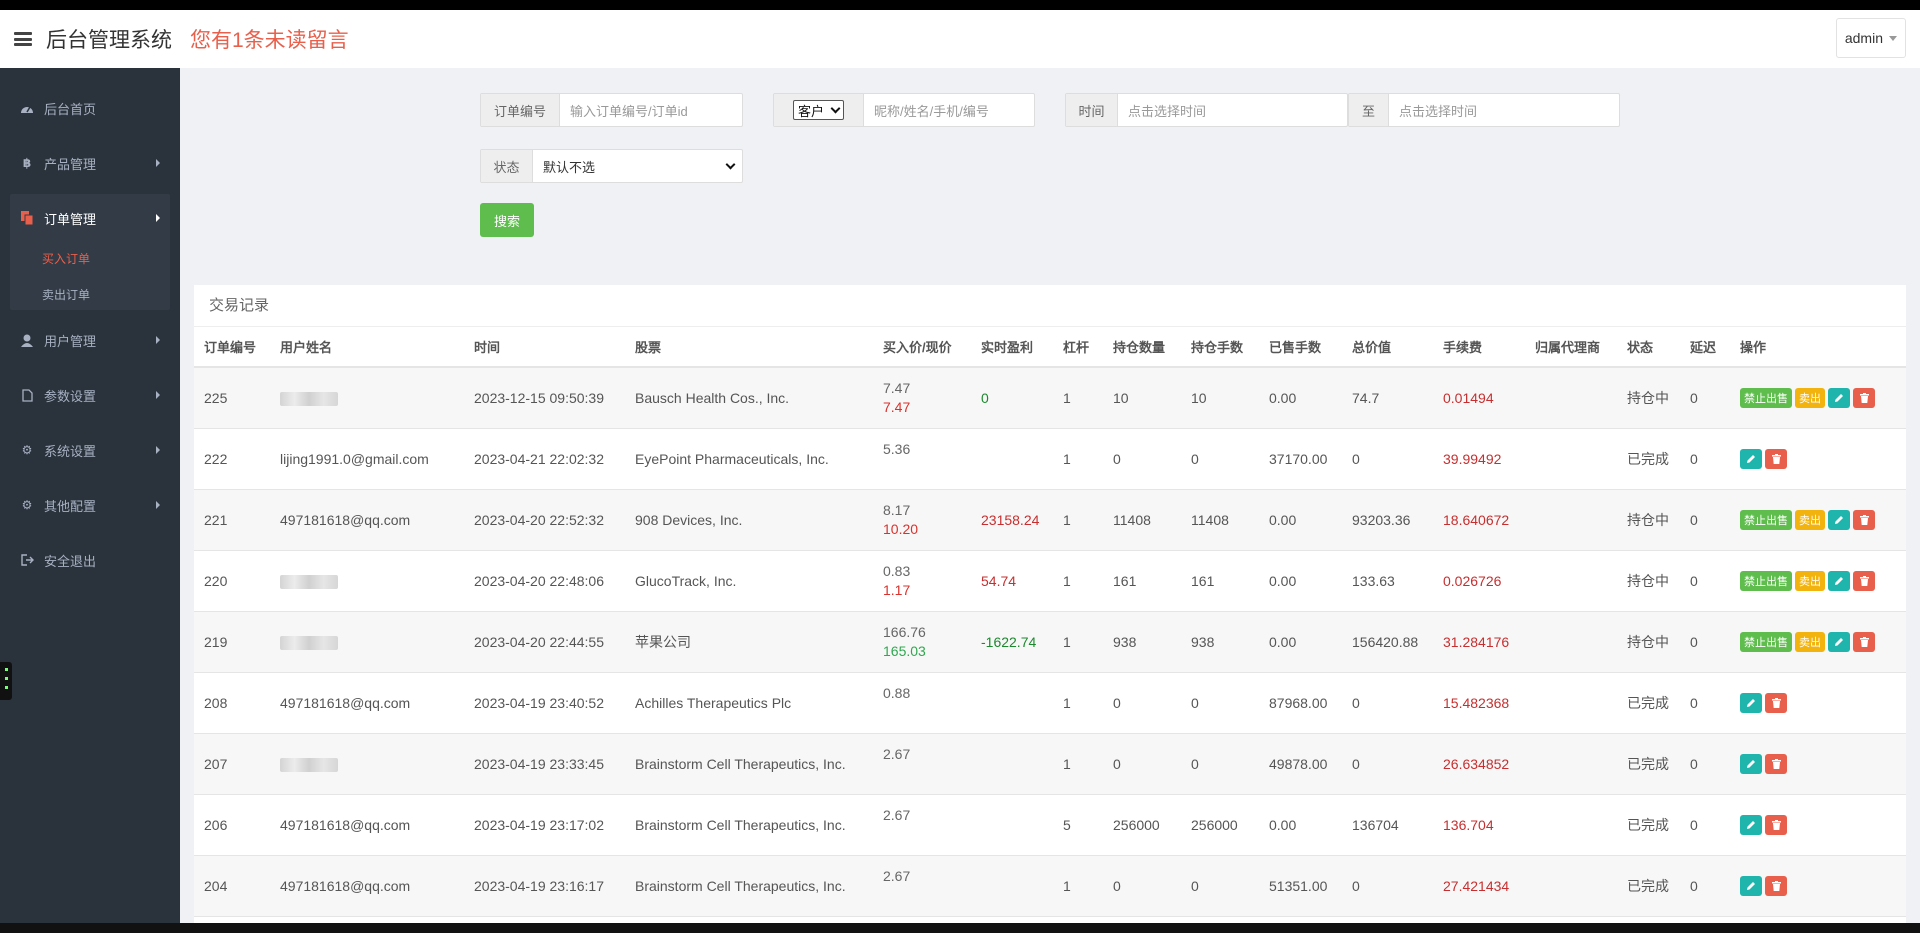 Image resolution: width=1920 pixels, height=933 pixels. I want to click on sidebar-subitem-buy-orders: 买入订单, so click(66, 259).